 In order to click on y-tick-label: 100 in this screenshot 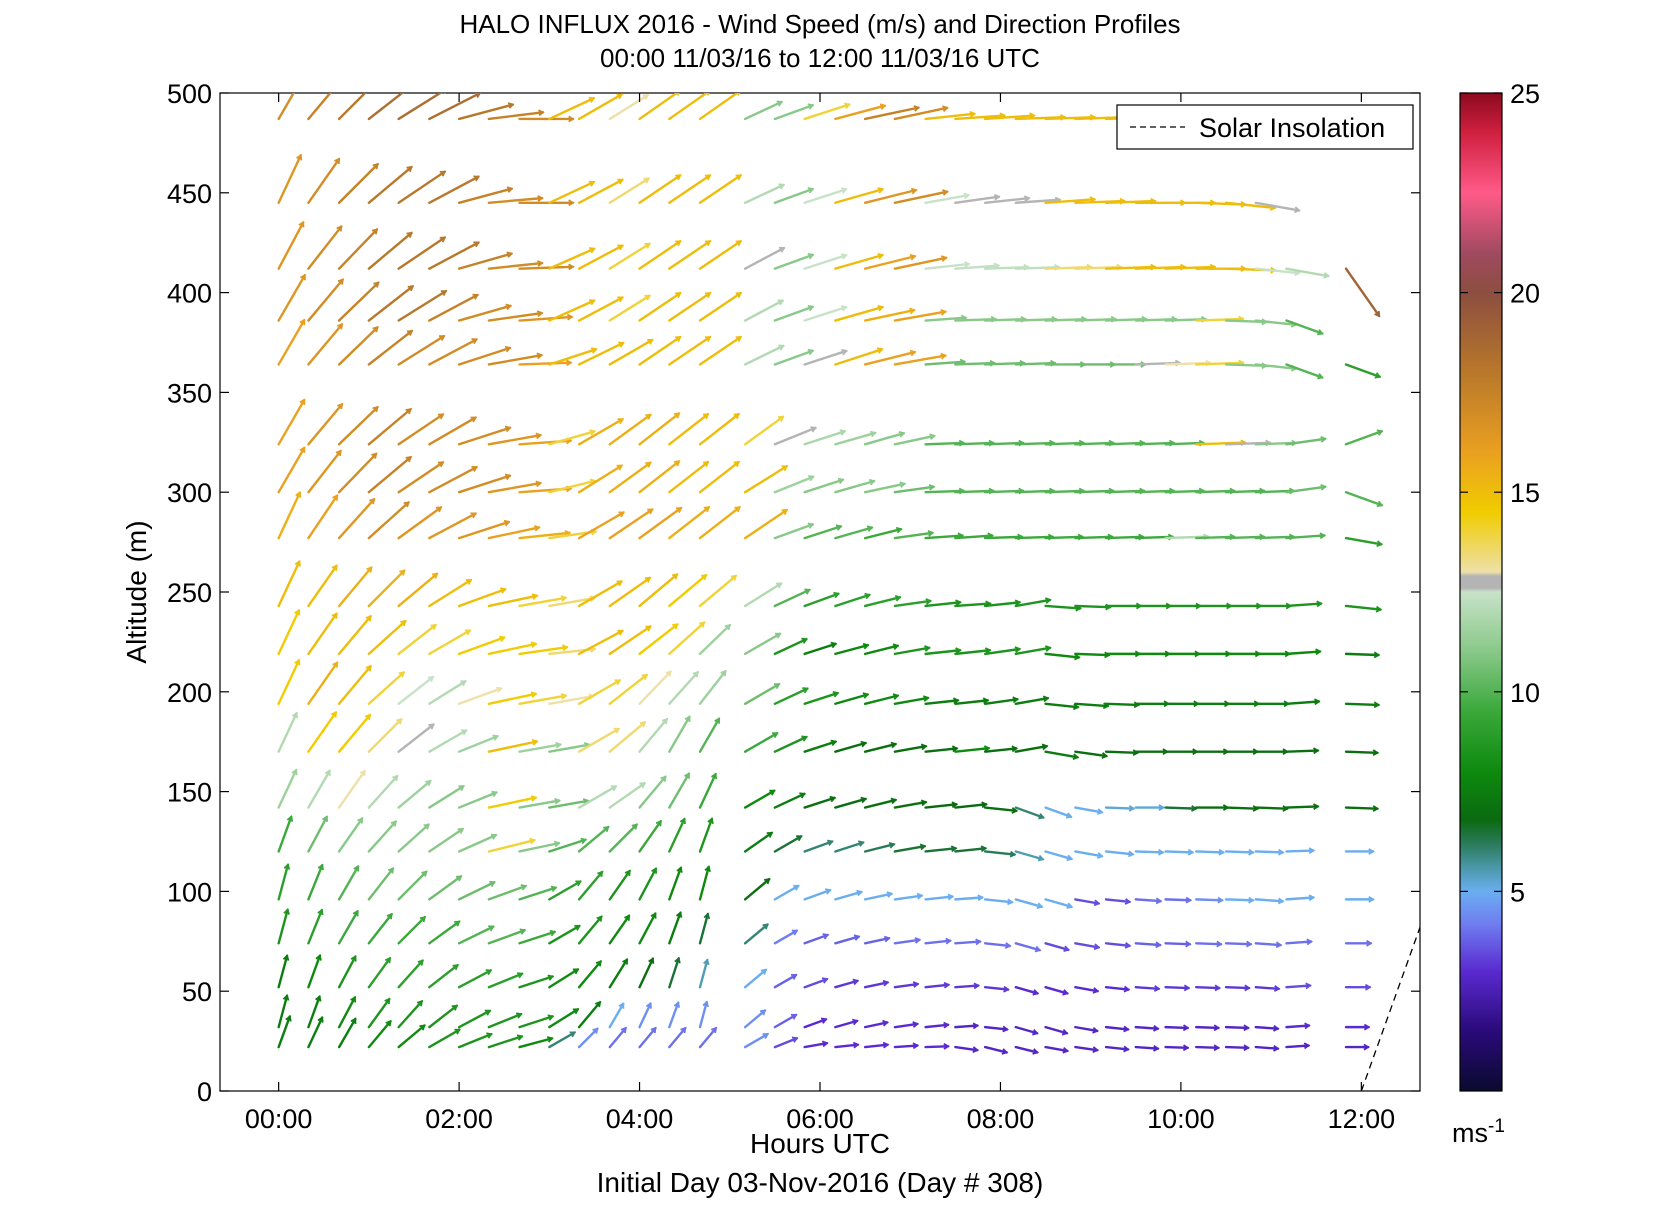, I will do `click(189, 892)`.